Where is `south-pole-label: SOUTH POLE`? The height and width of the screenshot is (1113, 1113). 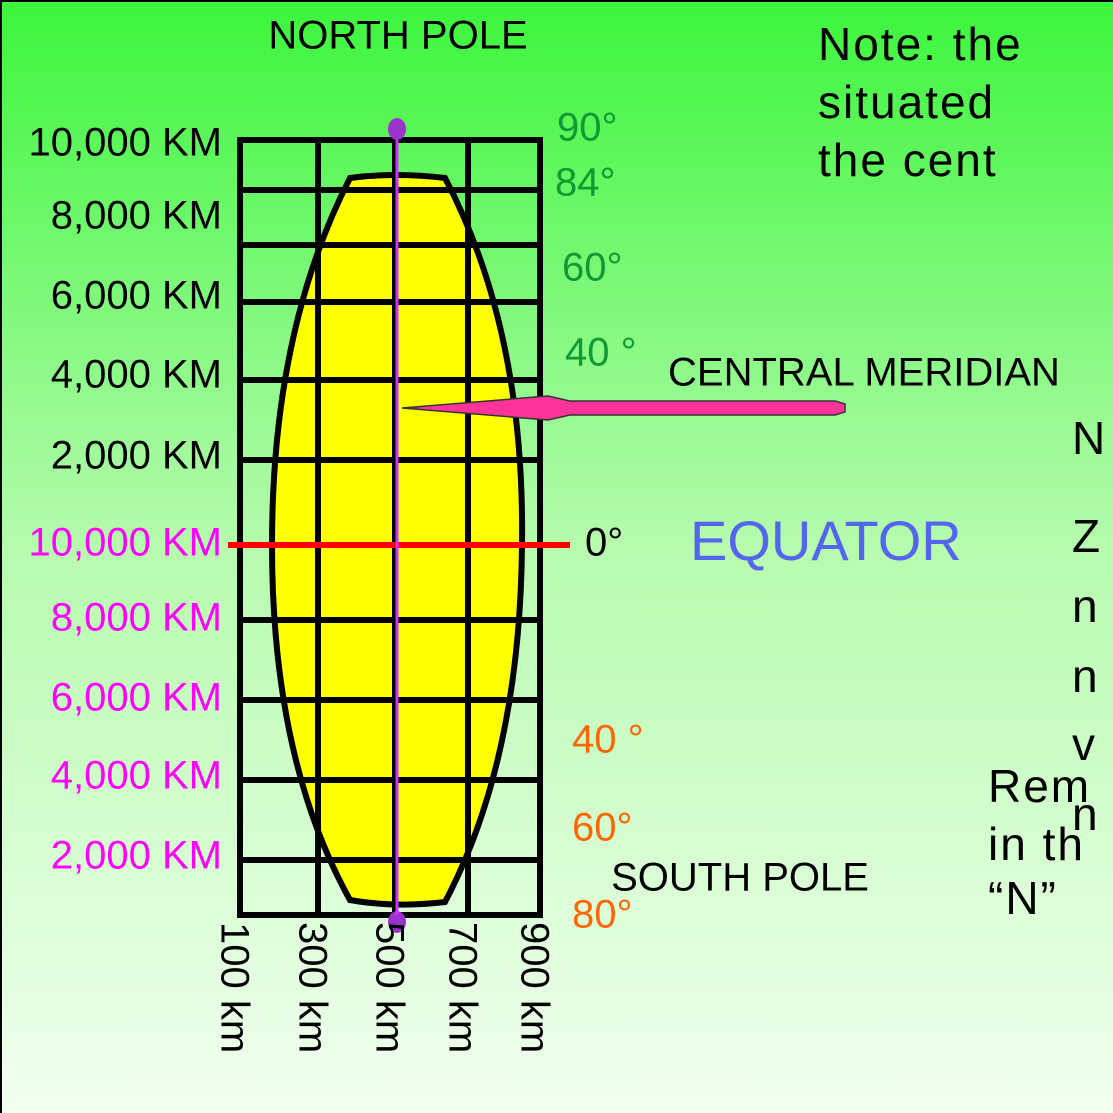 south-pole-label: SOUTH POLE is located at coordinates (740, 878).